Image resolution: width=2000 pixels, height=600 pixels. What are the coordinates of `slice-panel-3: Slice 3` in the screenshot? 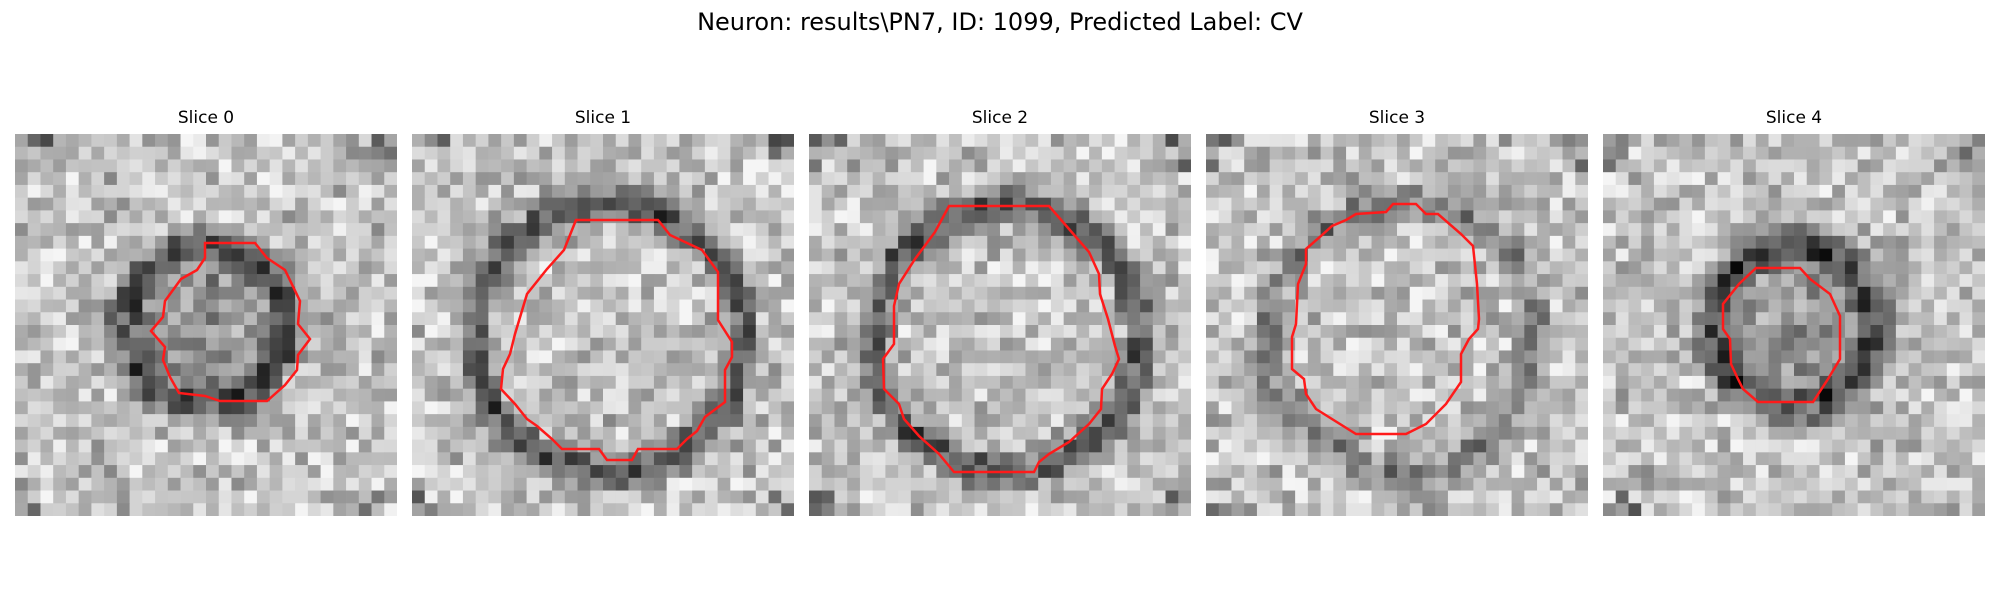 It's located at (1397, 311).